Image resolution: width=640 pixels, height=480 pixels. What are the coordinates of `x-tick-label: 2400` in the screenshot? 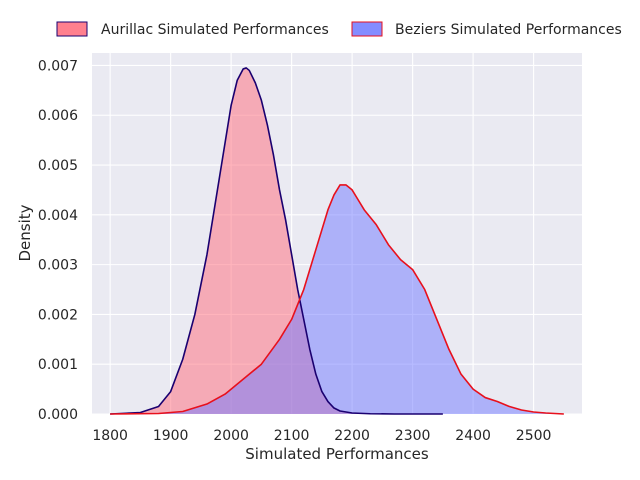 It's located at (473, 436).